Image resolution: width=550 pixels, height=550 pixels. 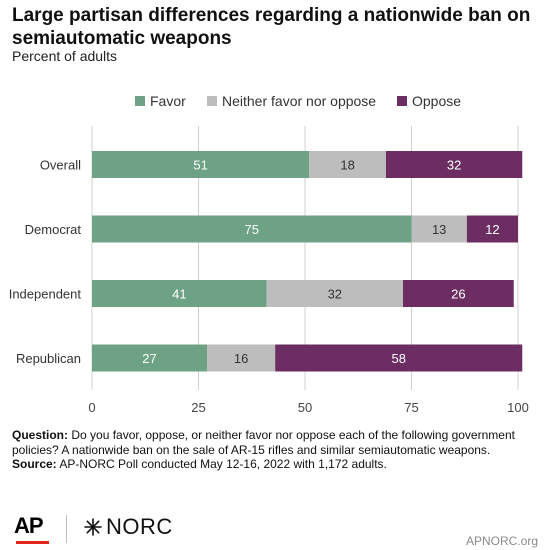 What do you see at coordinates (29, 525) in the screenshot?
I see `ap-logo: AP` at bounding box center [29, 525].